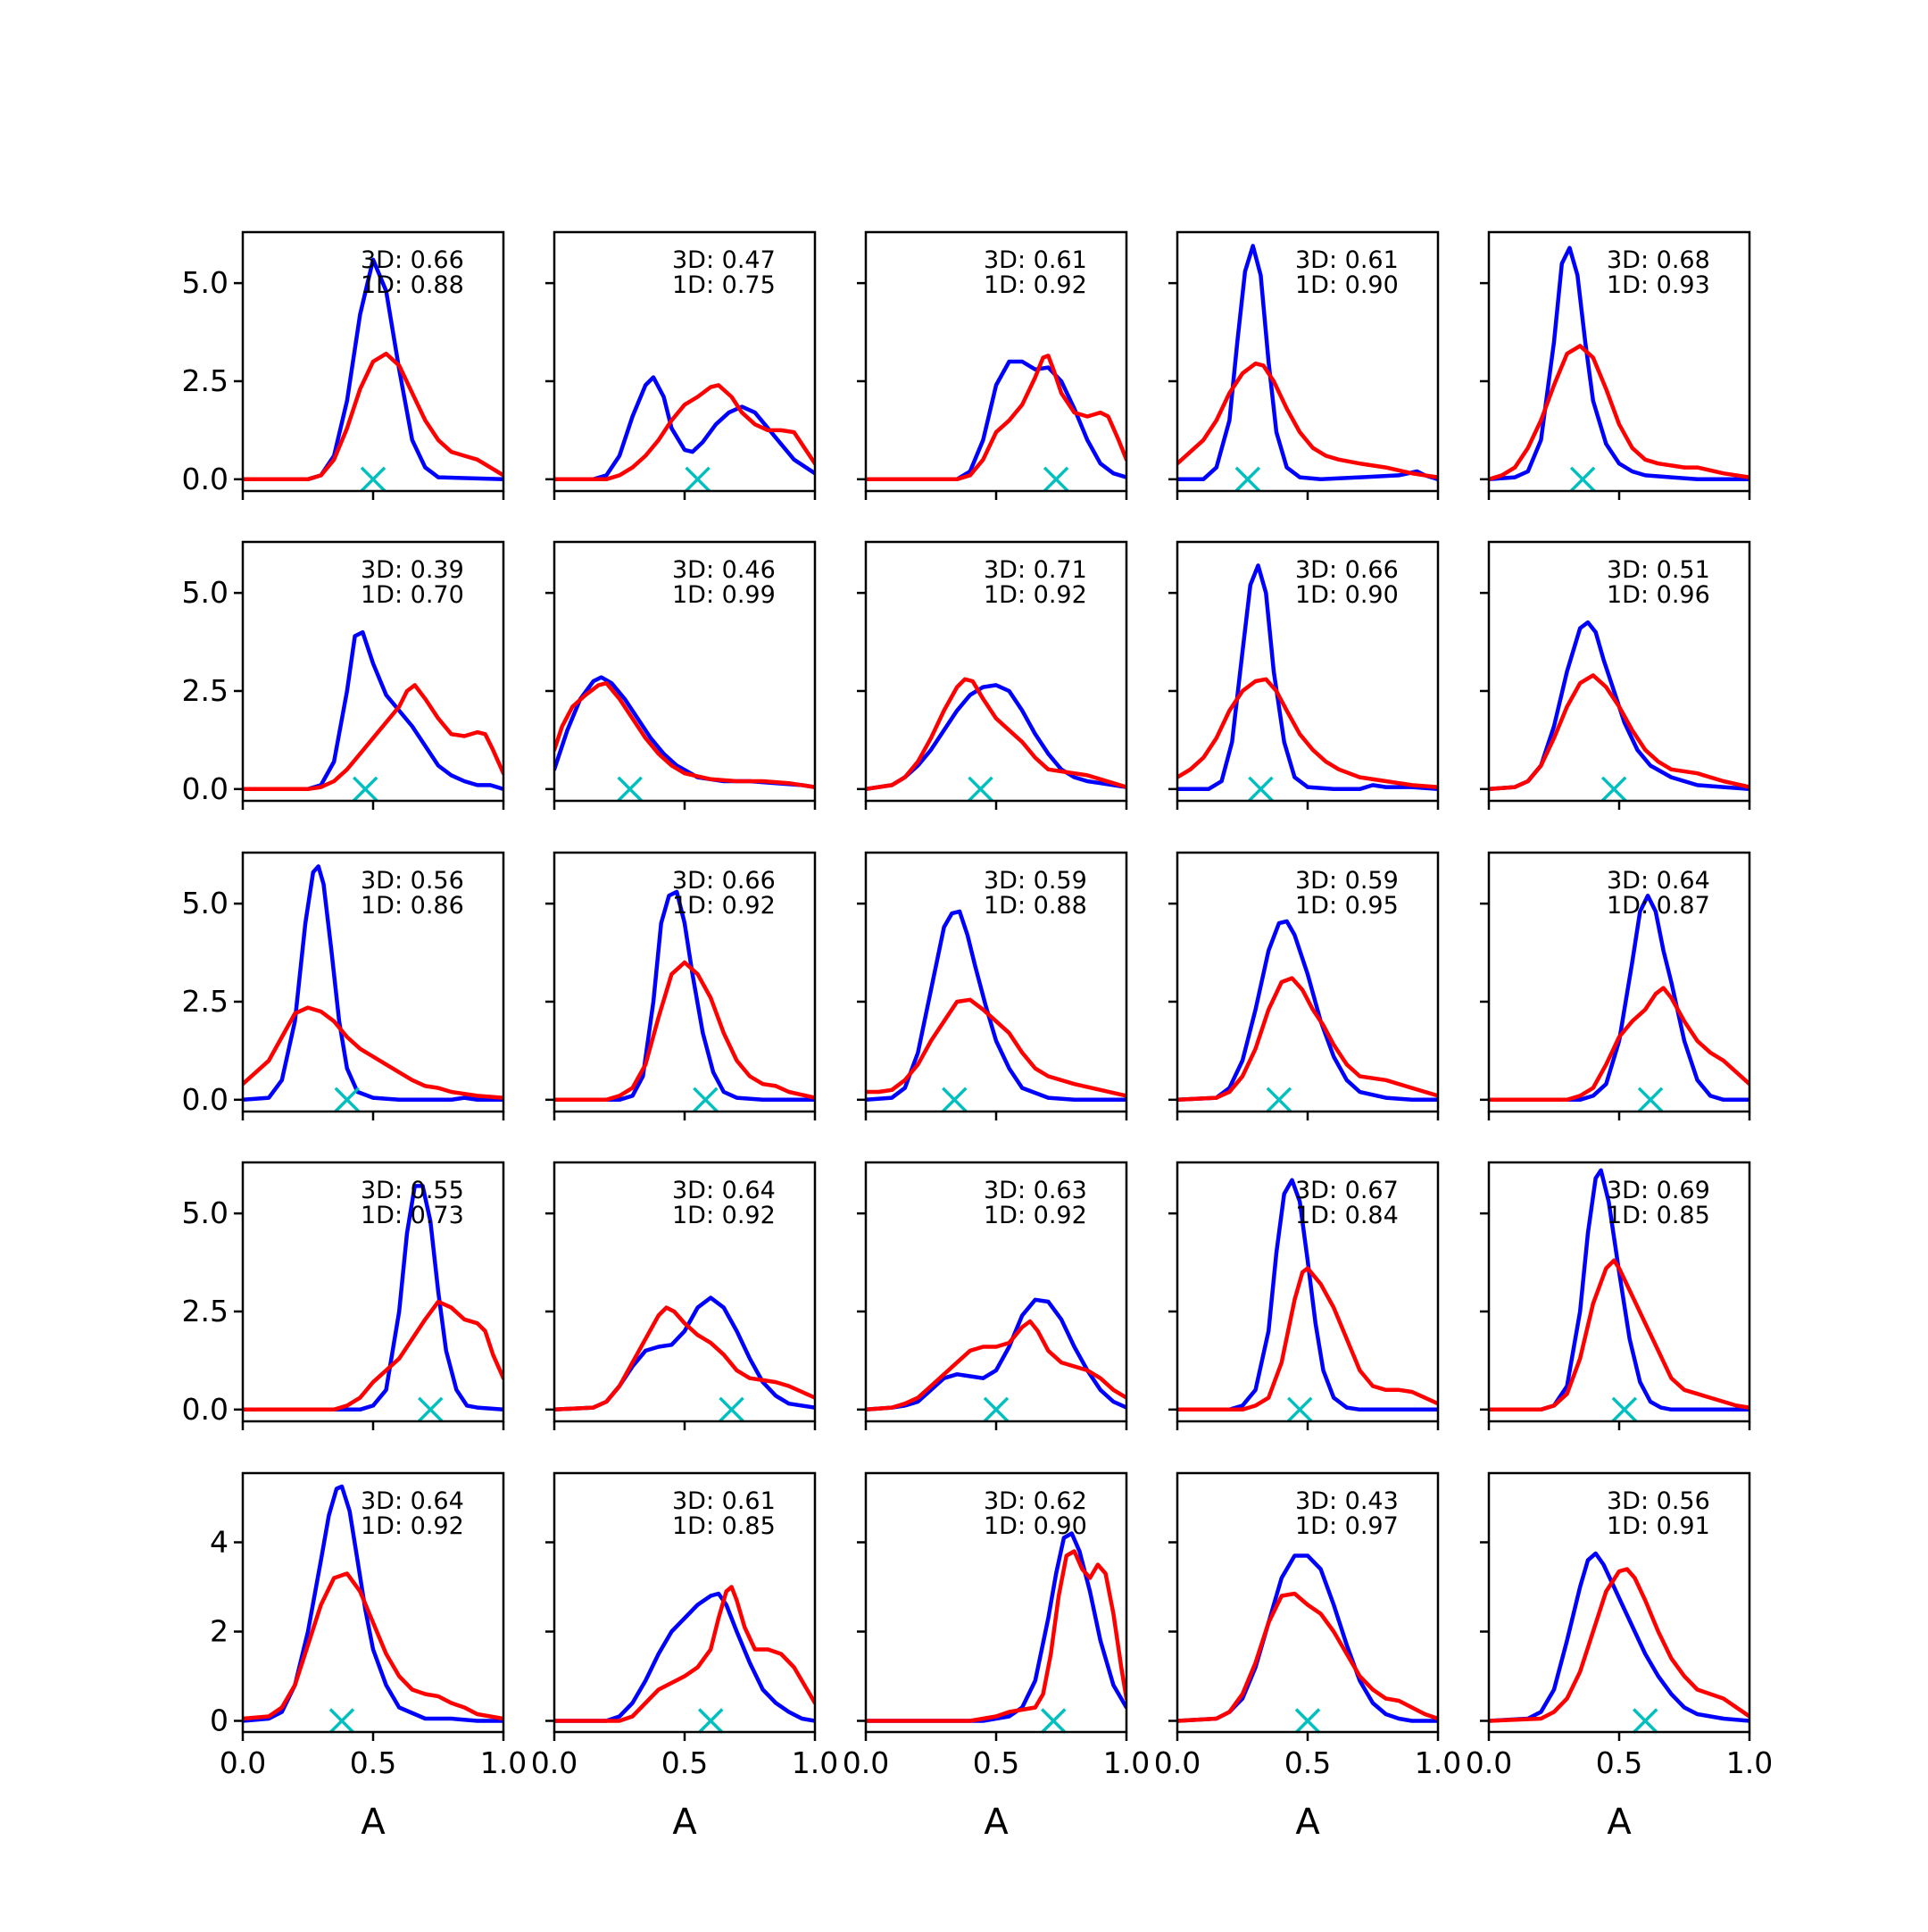 This screenshot has width=1928, height=1932. What do you see at coordinates (1659, 1526) in the screenshot?
I see `annotation-1d: 1D: 0.91` at bounding box center [1659, 1526].